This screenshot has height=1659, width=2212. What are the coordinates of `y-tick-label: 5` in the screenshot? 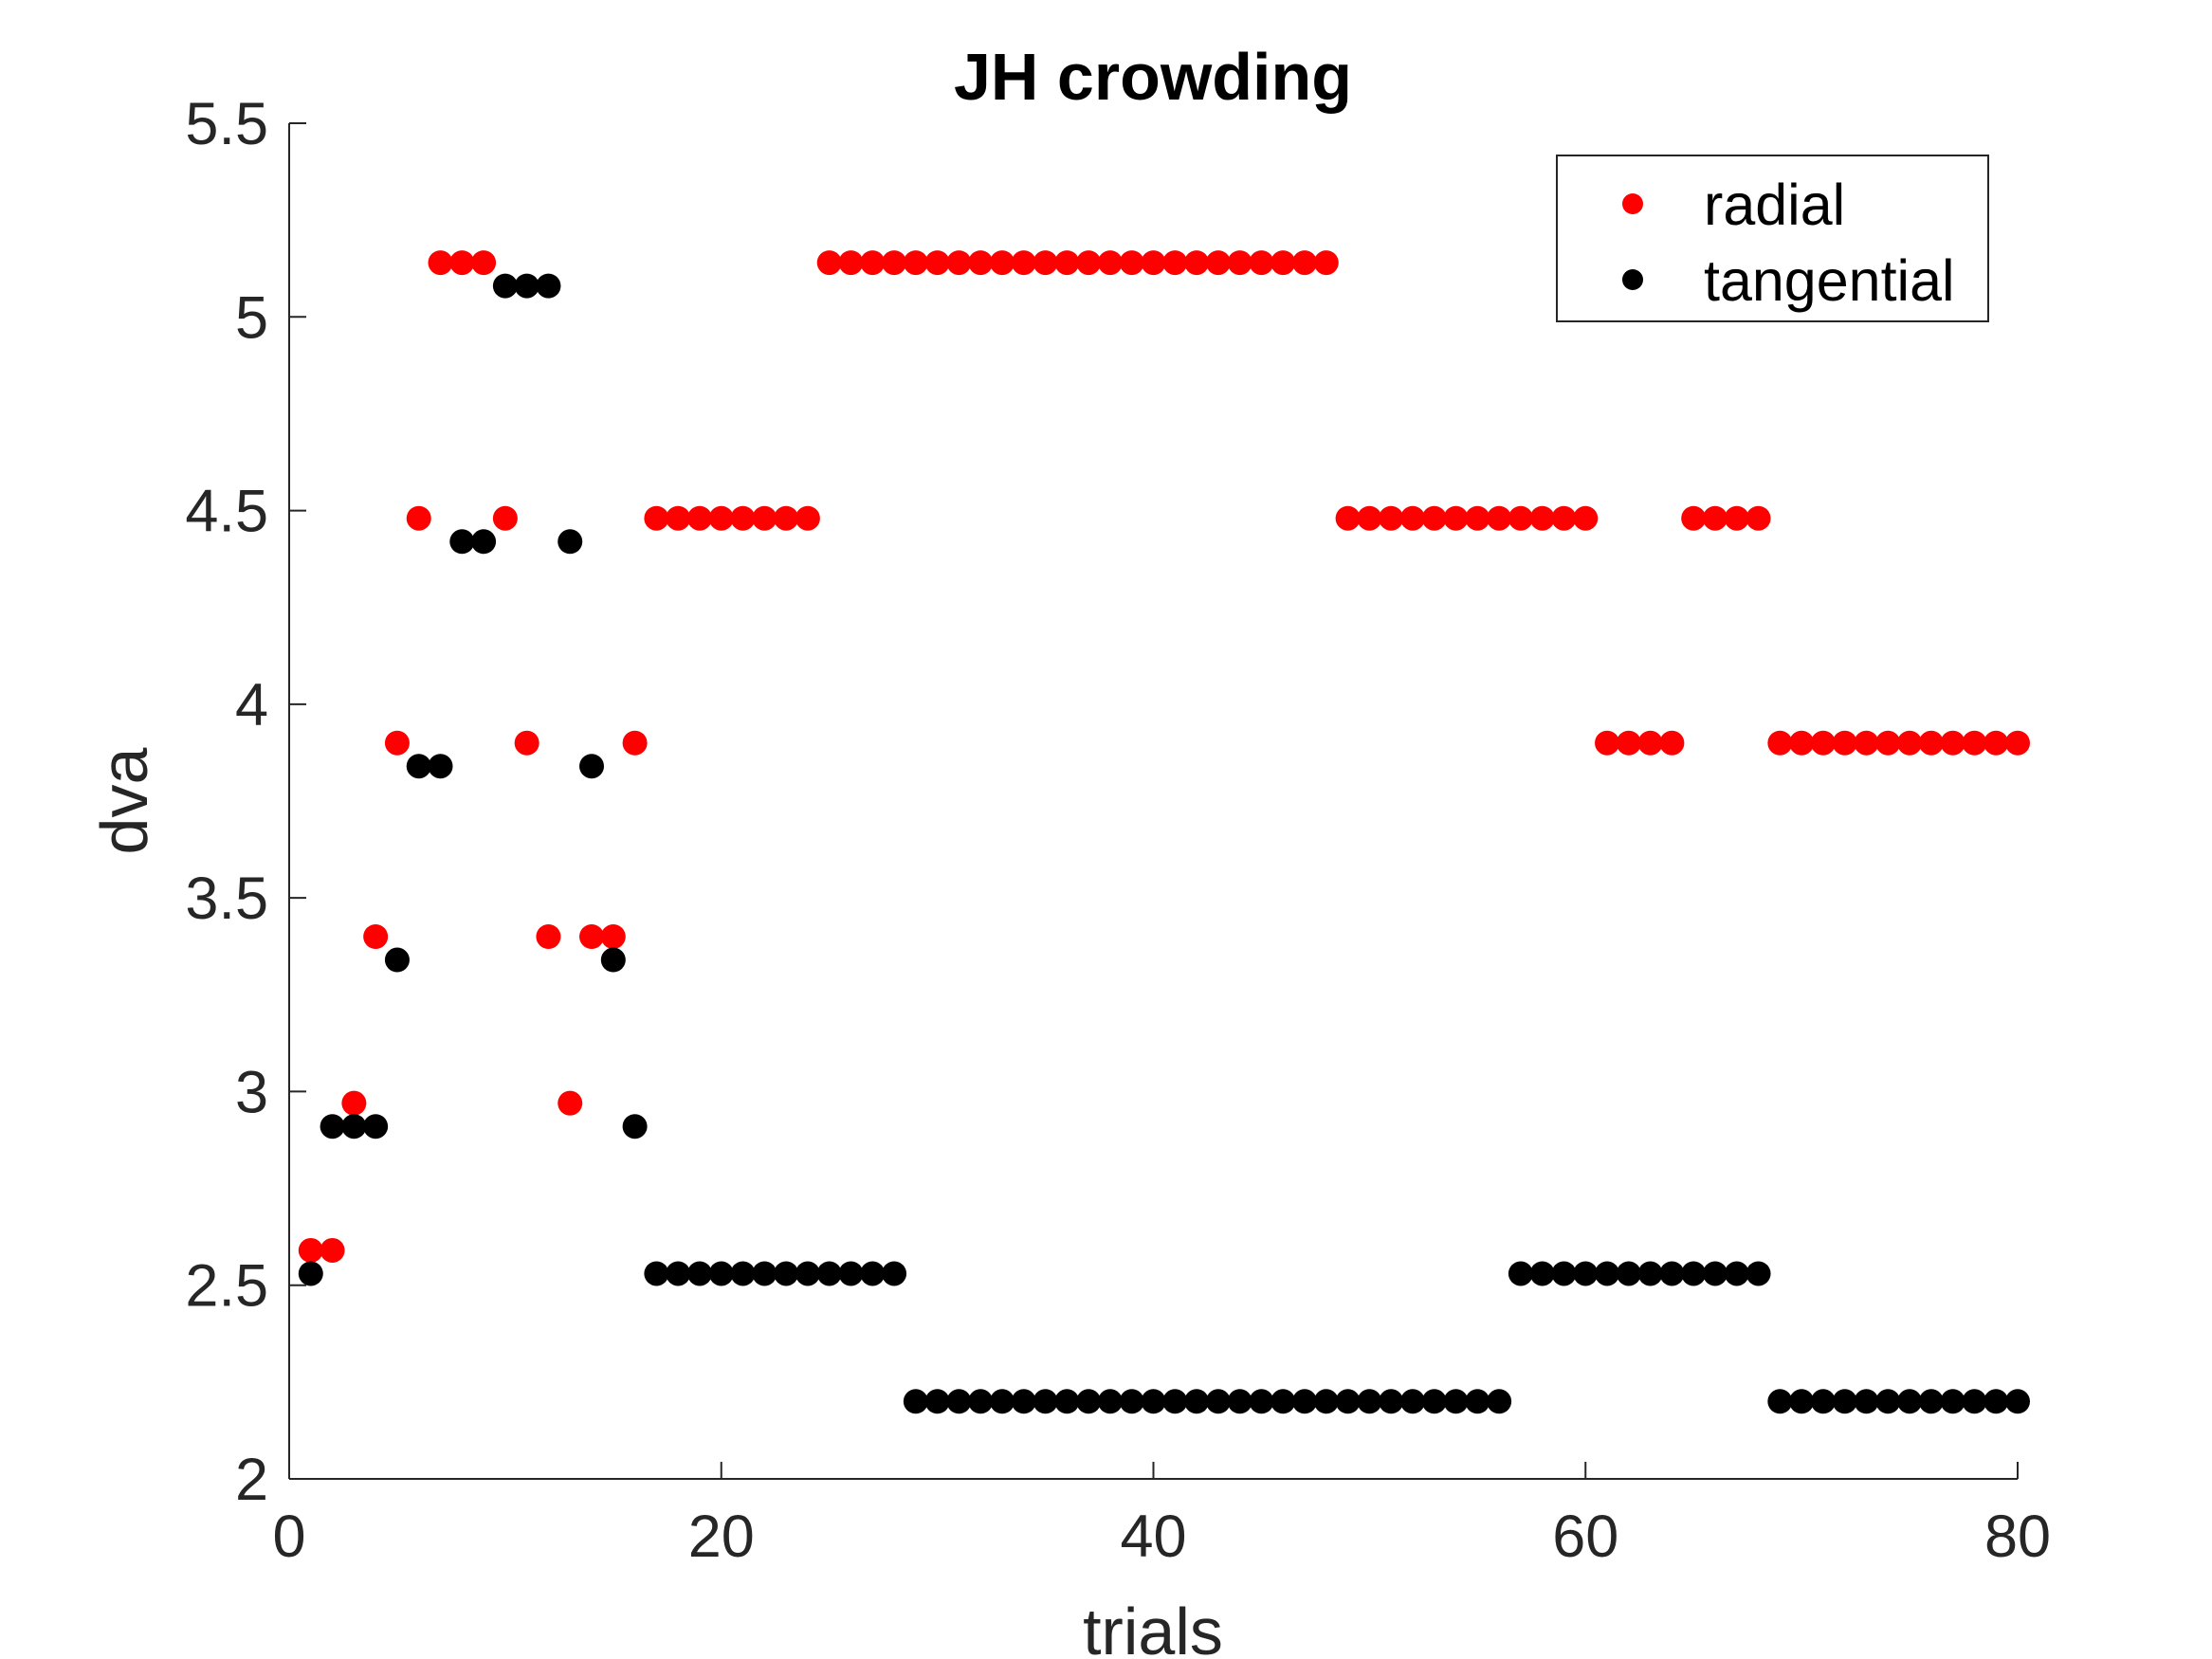 It's located at (251, 317).